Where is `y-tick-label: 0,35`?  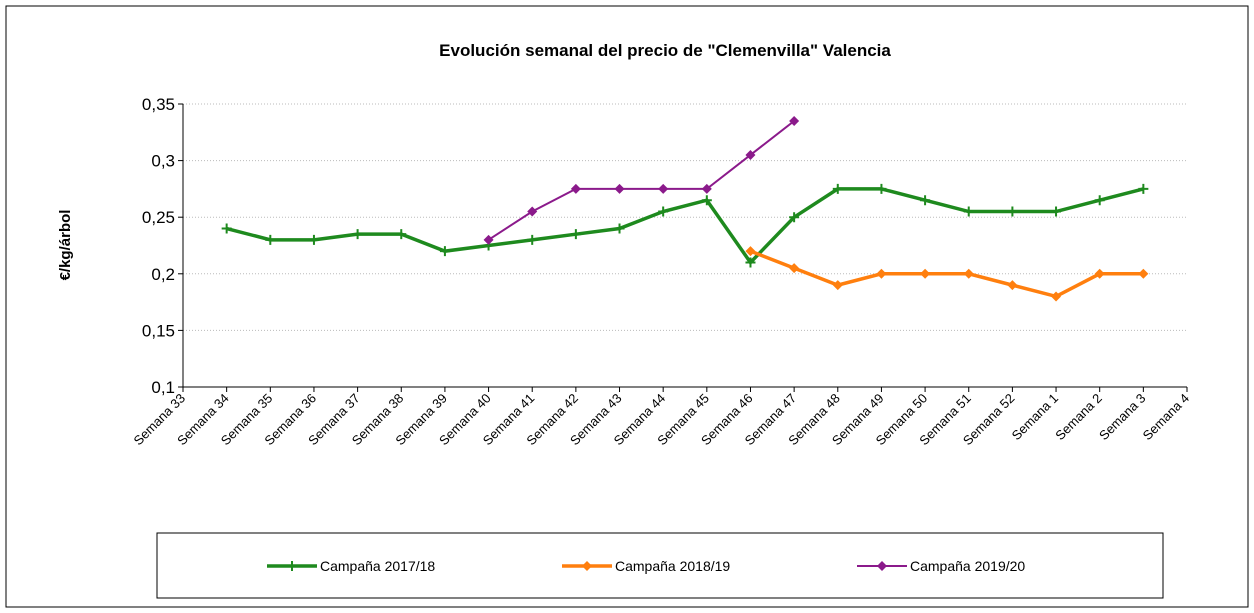
y-tick-label: 0,35 is located at coordinates (158, 104).